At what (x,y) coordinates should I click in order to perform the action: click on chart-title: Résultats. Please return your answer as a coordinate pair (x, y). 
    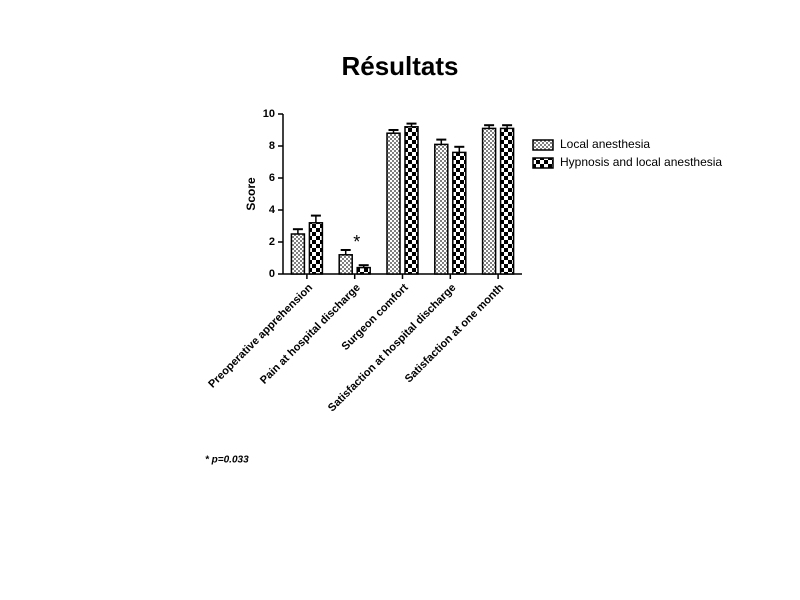
    Looking at the image, I should click on (399, 66).